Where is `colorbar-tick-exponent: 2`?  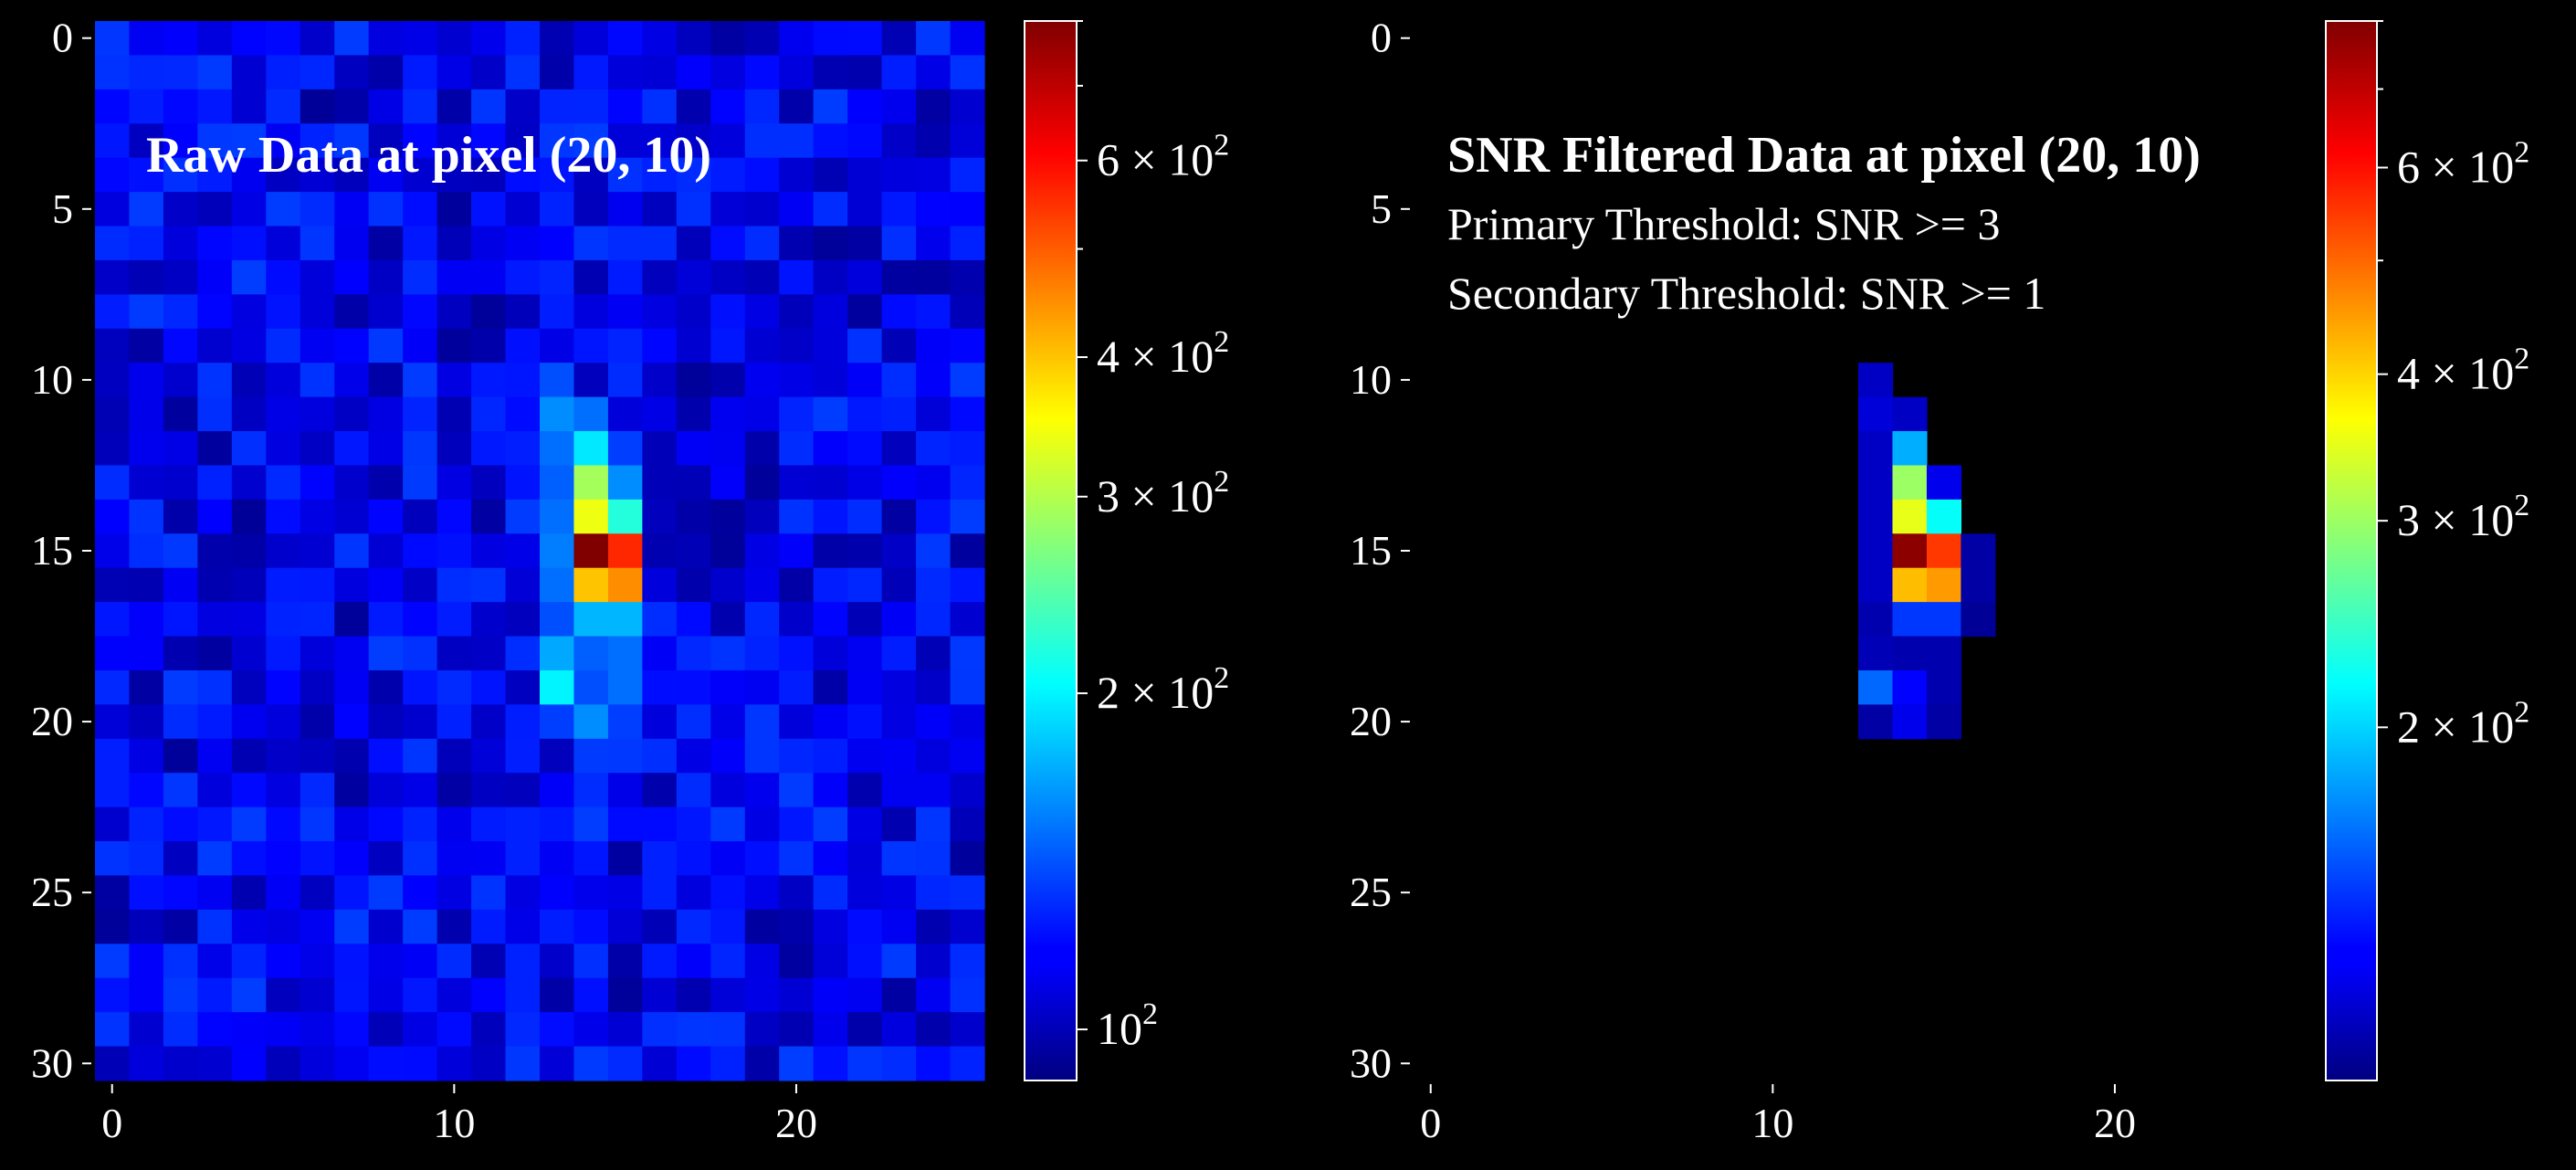 colorbar-tick-exponent: 2 is located at coordinates (1221, 482).